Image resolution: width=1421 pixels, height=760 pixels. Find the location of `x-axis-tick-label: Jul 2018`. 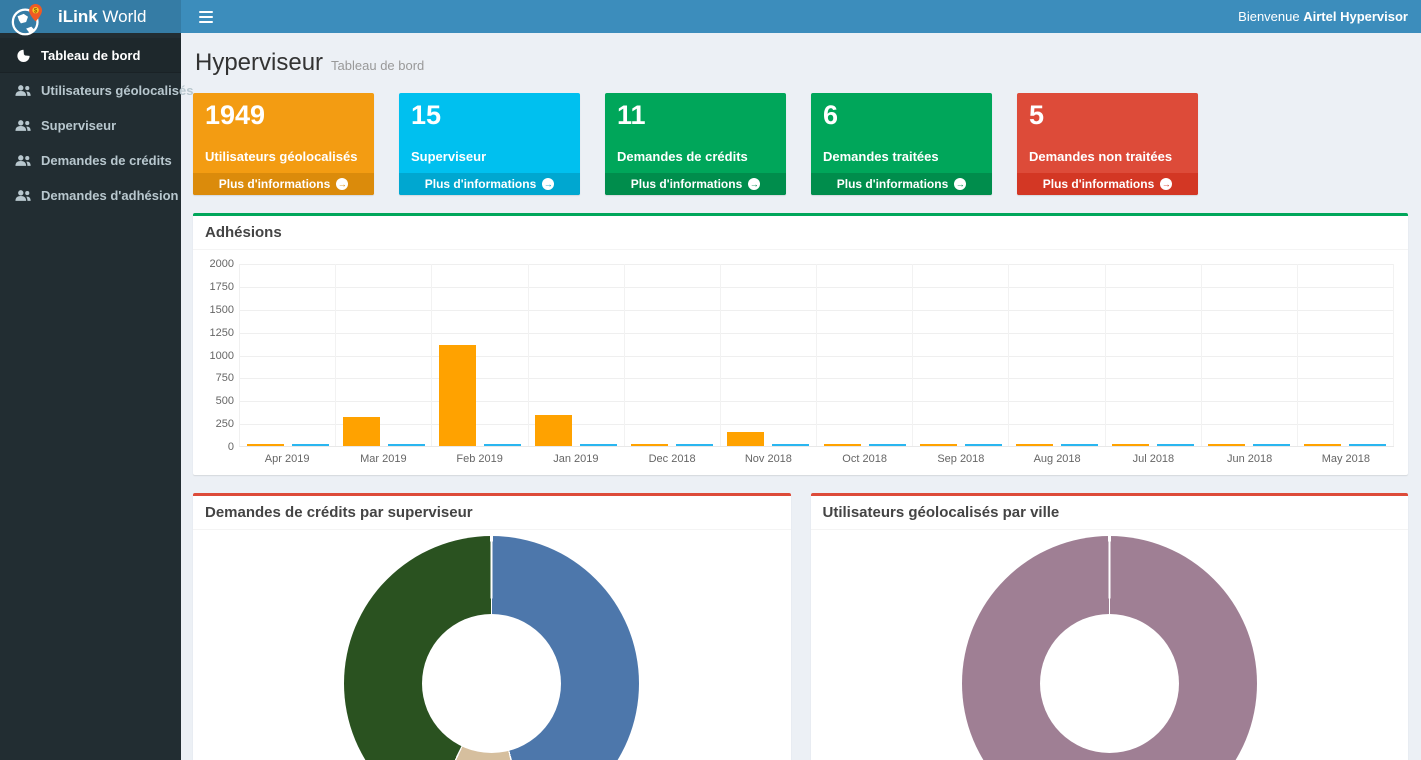

x-axis-tick-label: Jul 2018 is located at coordinates (1153, 459).